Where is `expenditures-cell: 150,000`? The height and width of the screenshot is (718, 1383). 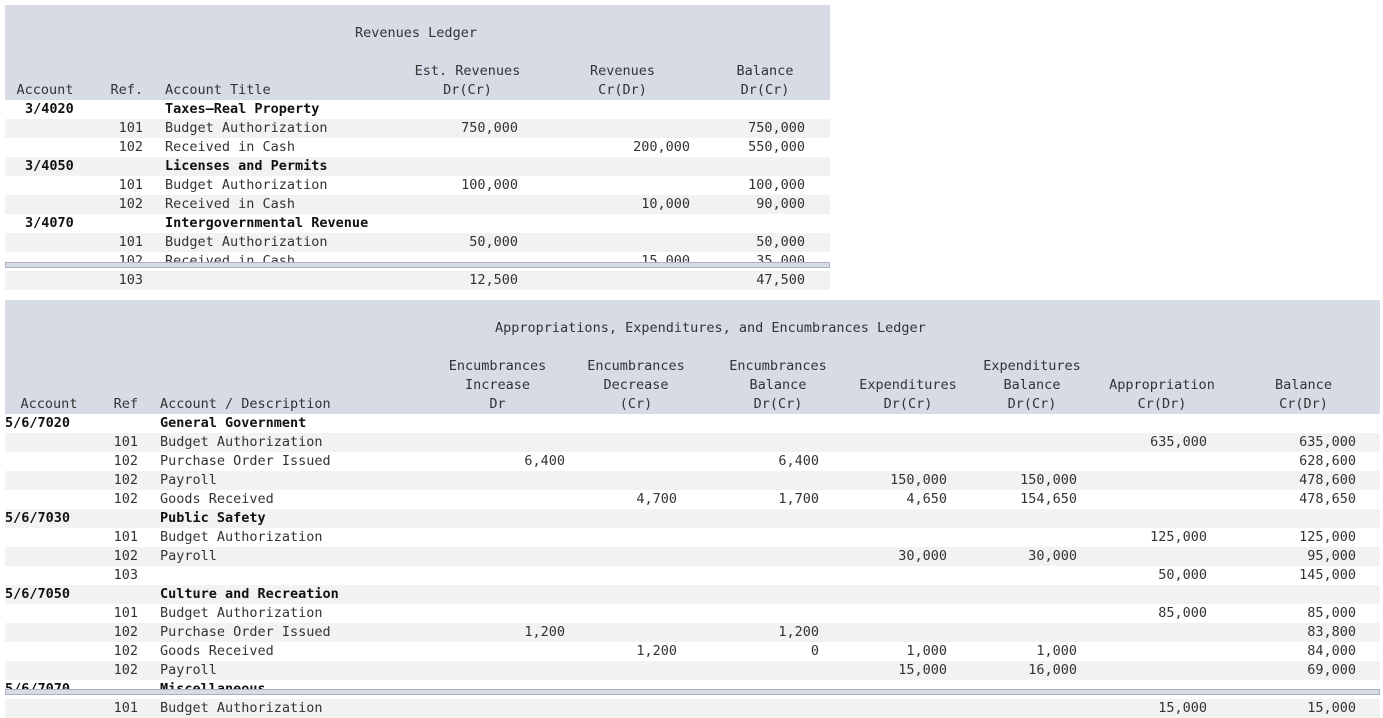 expenditures-cell: 150,000 is located at coordinates (908, 480).